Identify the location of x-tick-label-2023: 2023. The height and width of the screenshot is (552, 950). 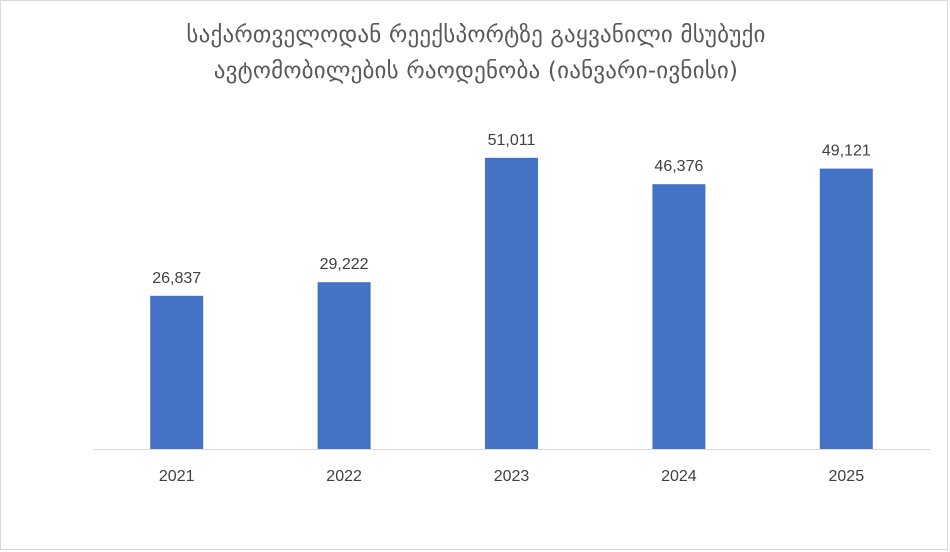
(512, 476).